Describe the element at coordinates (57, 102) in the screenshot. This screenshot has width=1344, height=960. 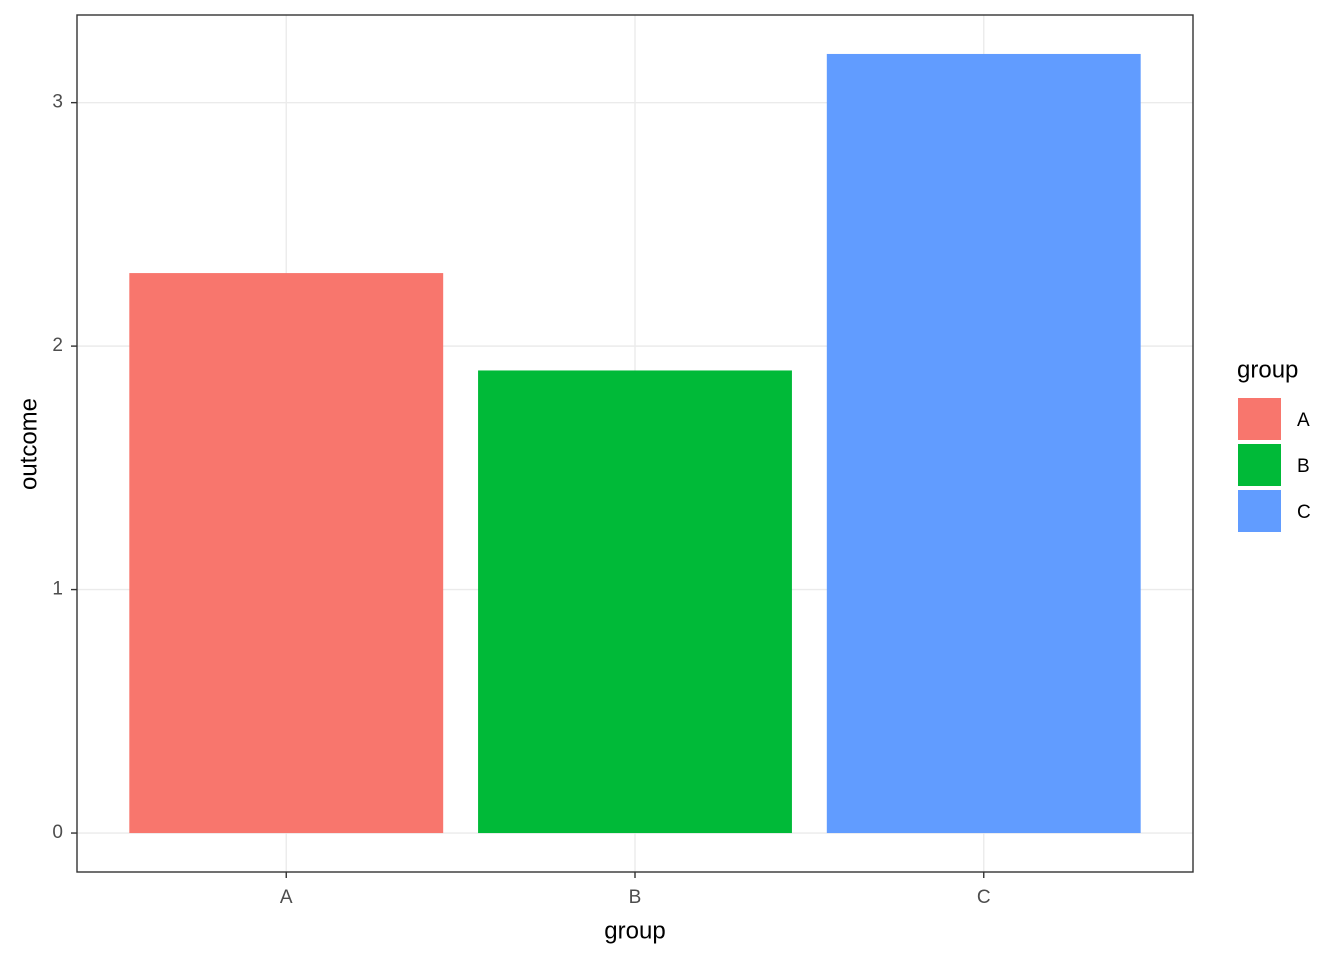
I see `y-tick-label: 3` at that location.